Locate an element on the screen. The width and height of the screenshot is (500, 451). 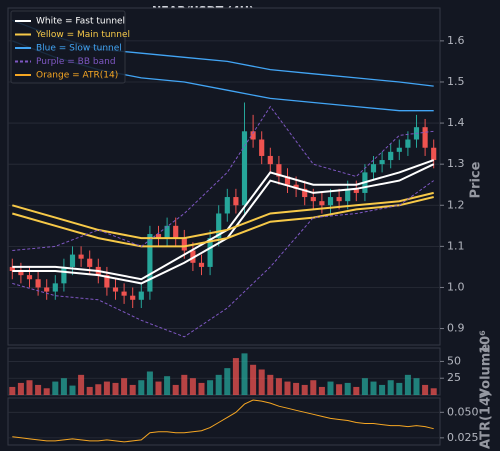
axis-offset: 10⁶ is located at coordinates (486, 342).